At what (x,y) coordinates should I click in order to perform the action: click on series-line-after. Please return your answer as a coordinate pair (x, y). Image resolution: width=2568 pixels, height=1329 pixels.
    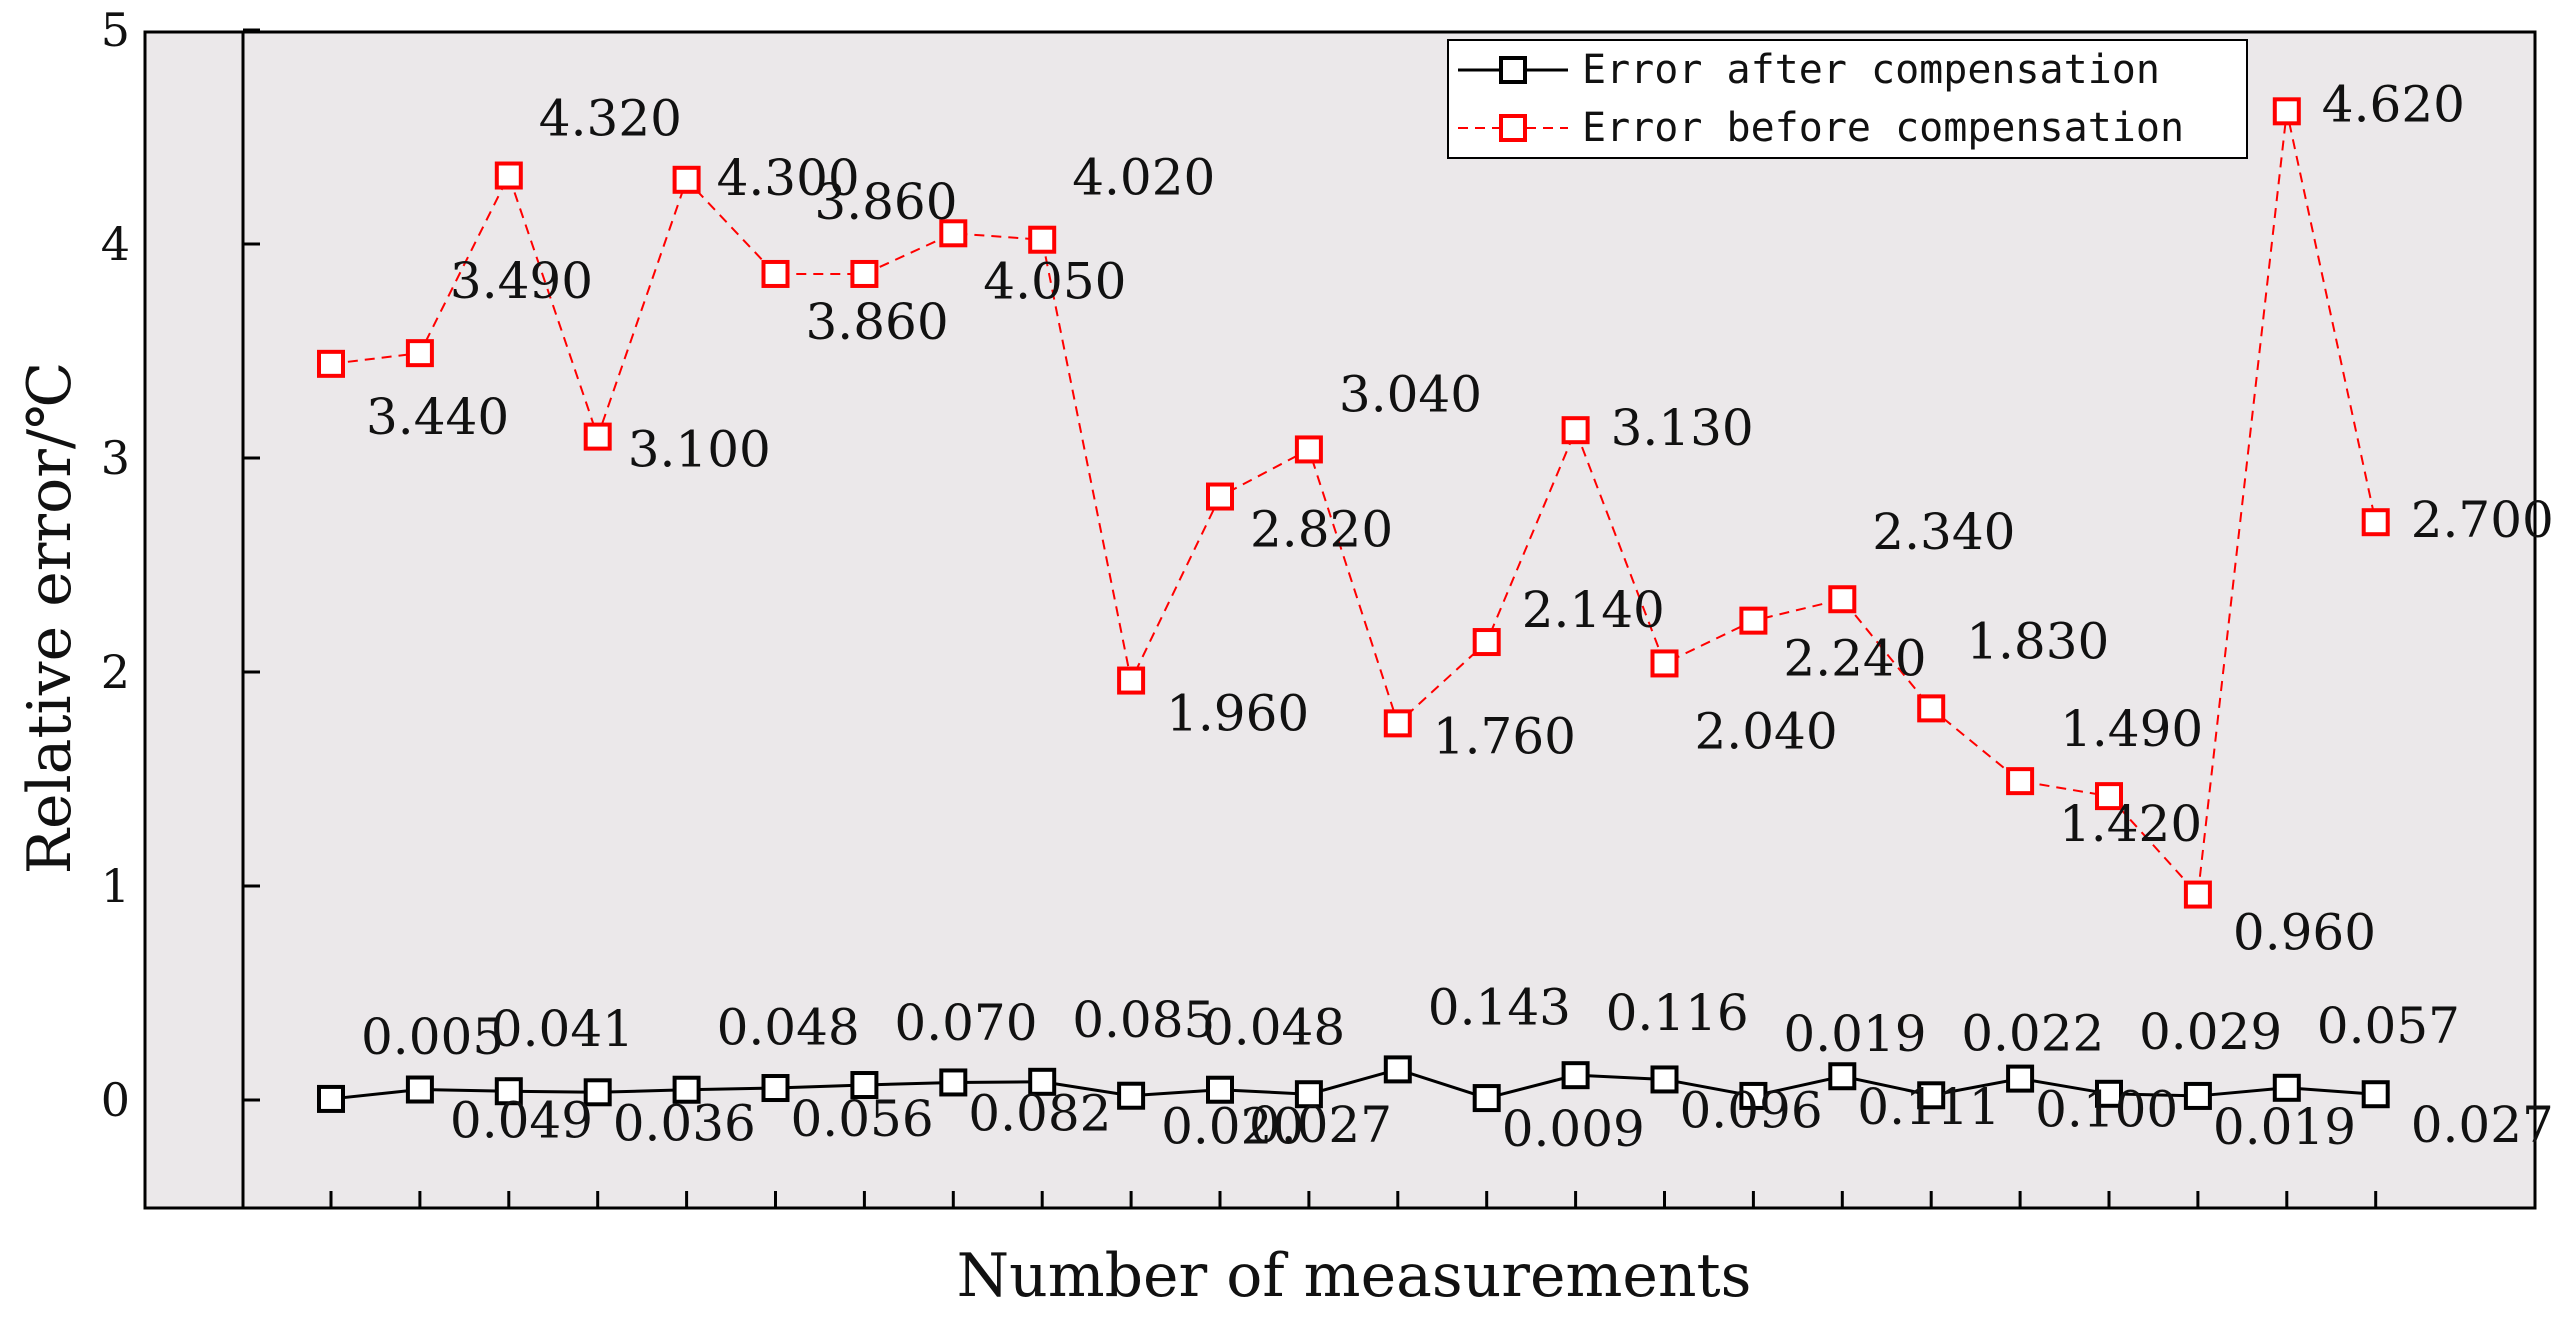
    Looking at the image, I should click on (1353, 1084).